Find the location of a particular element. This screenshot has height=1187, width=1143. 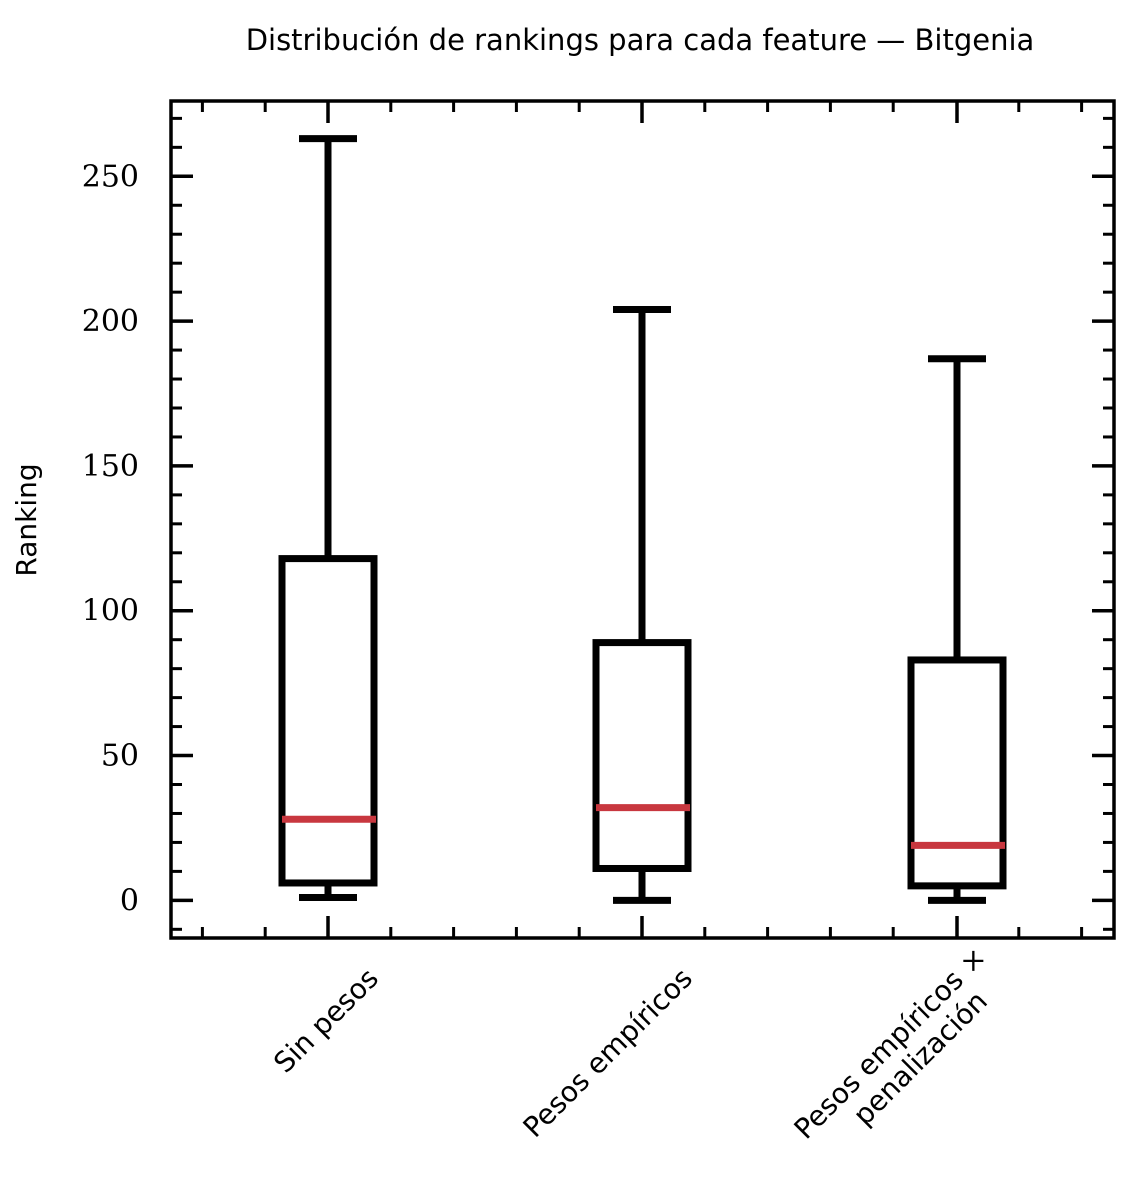

x-tick-label-line: Sin pesos is located at coordinates (326, 1021).